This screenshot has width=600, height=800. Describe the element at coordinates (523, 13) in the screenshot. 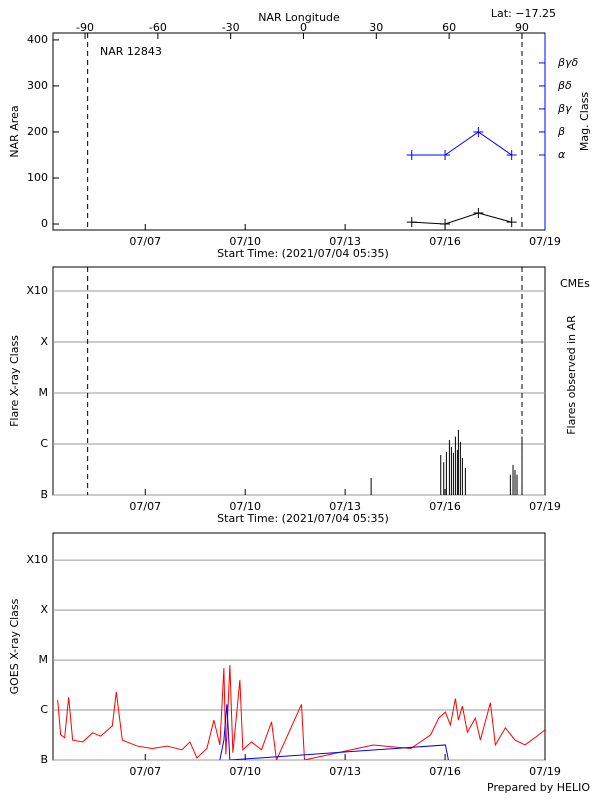

I see `annotation: Lat: −17.25` at that location.